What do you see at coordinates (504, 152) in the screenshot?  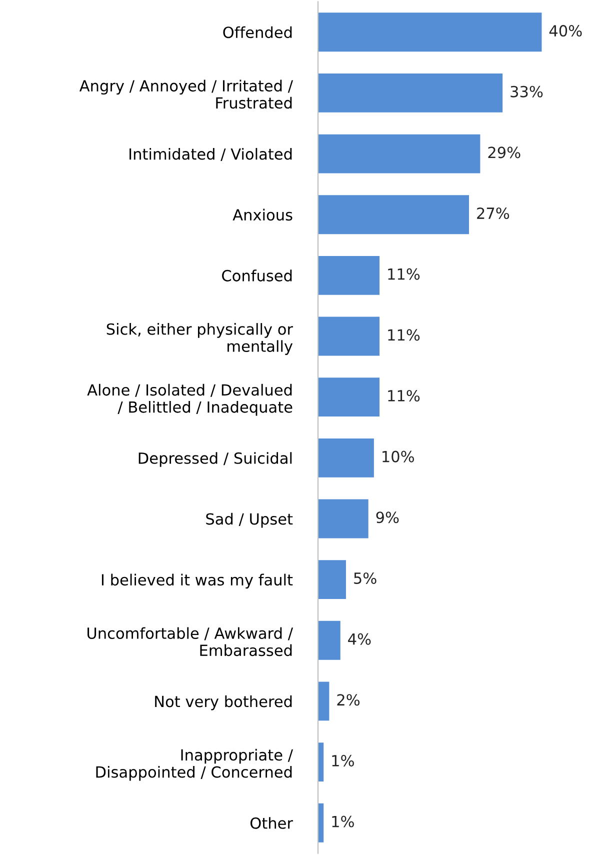 I see `data-label: 29%` at bounding box center [504, 152].